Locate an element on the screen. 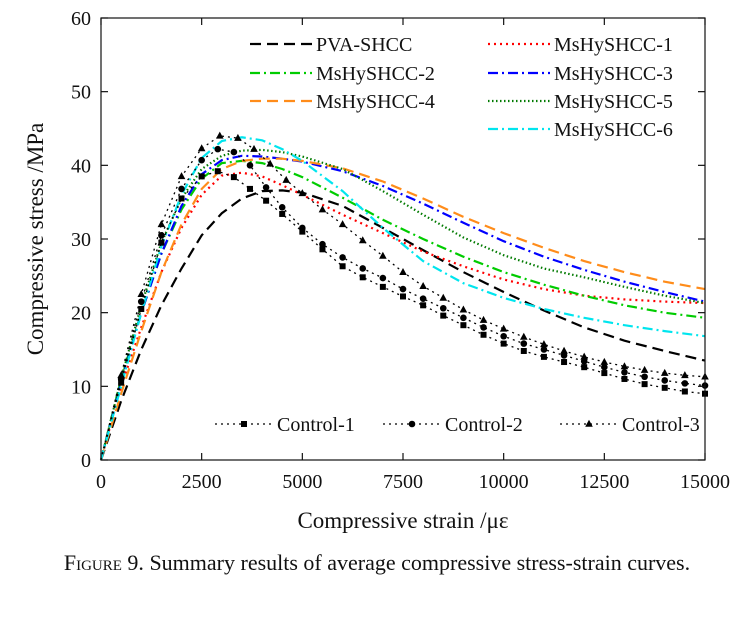  legend-label-mshyshcc-5: MsHySHCC-5 is located at coordinates (613, 102).